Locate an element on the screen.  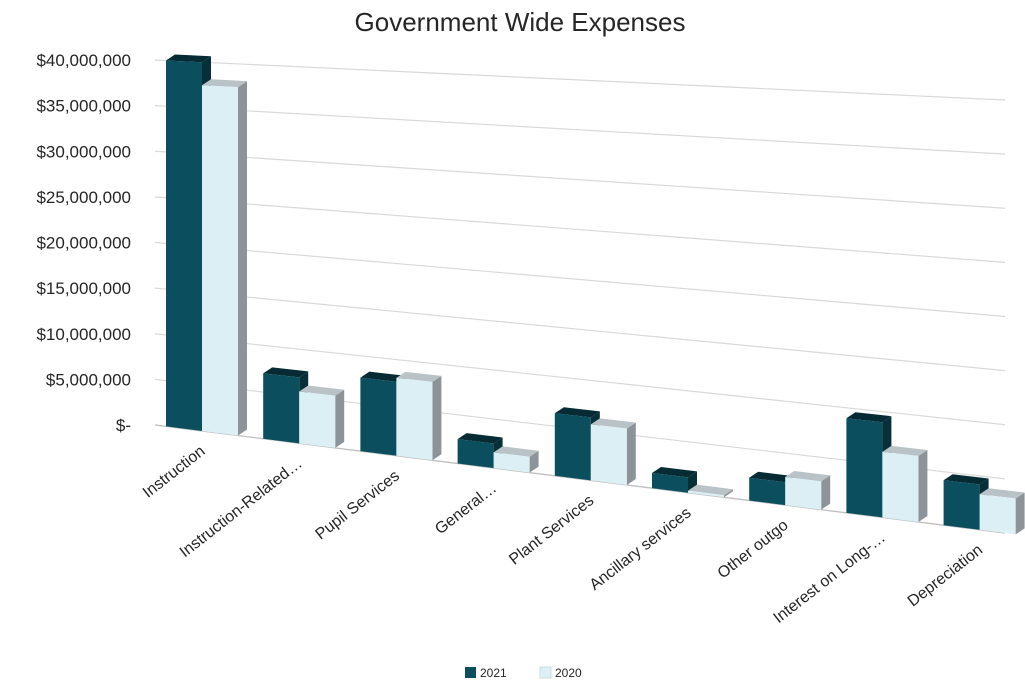
y-tick-label: $10,000,000 is located at coordinates (83, 334).